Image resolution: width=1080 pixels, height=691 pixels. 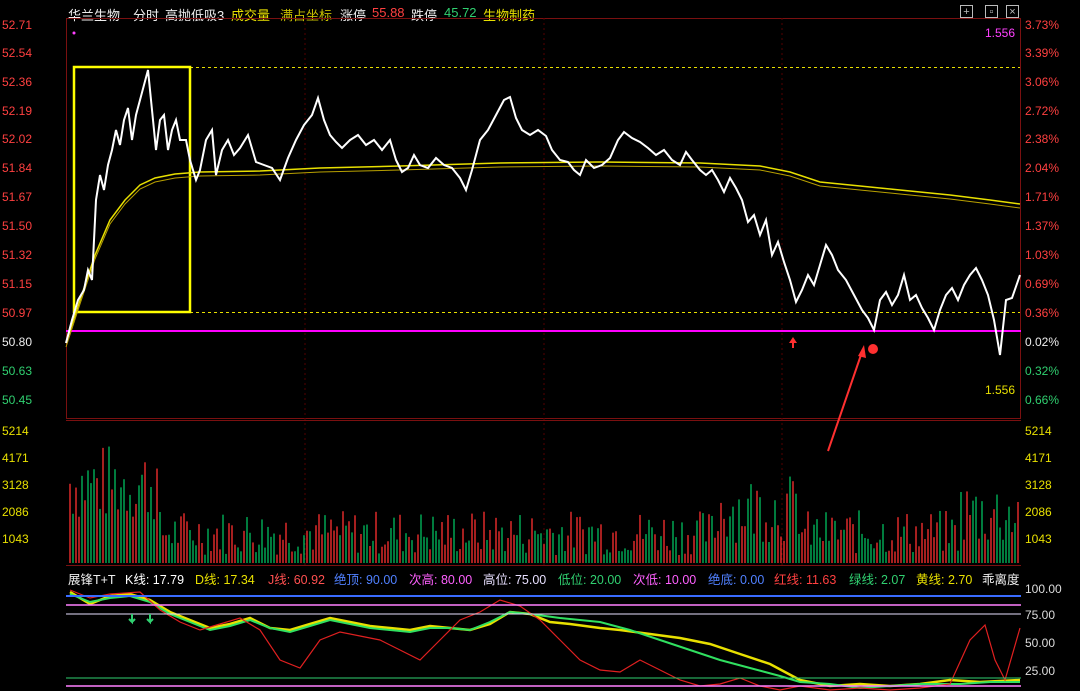 What do you see at coordinates (1042, 111) in the screenshot?
I see `pct-tick: 2.72%` at bounding box center [1042, 111].